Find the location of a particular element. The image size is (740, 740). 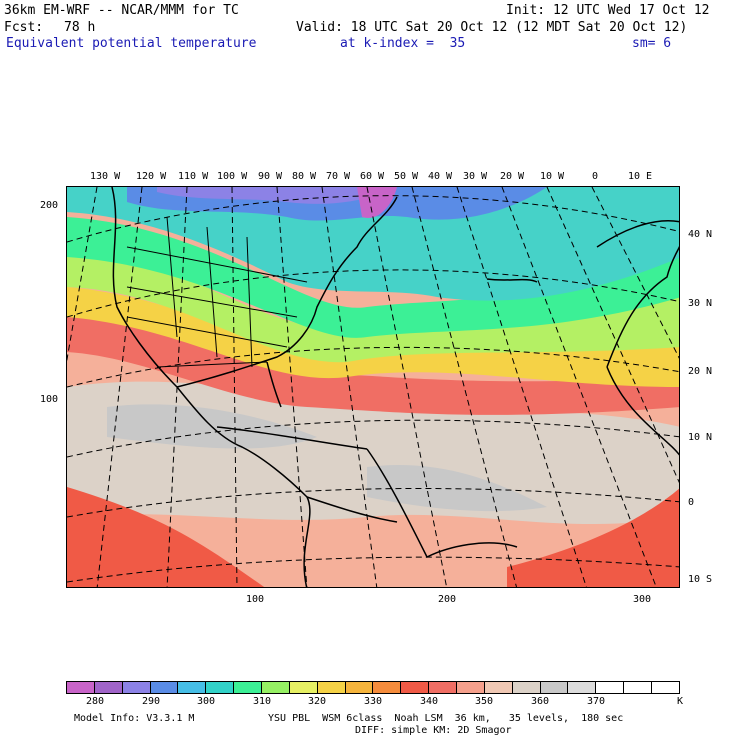

field-green-band is located at coordinates (373, 305).